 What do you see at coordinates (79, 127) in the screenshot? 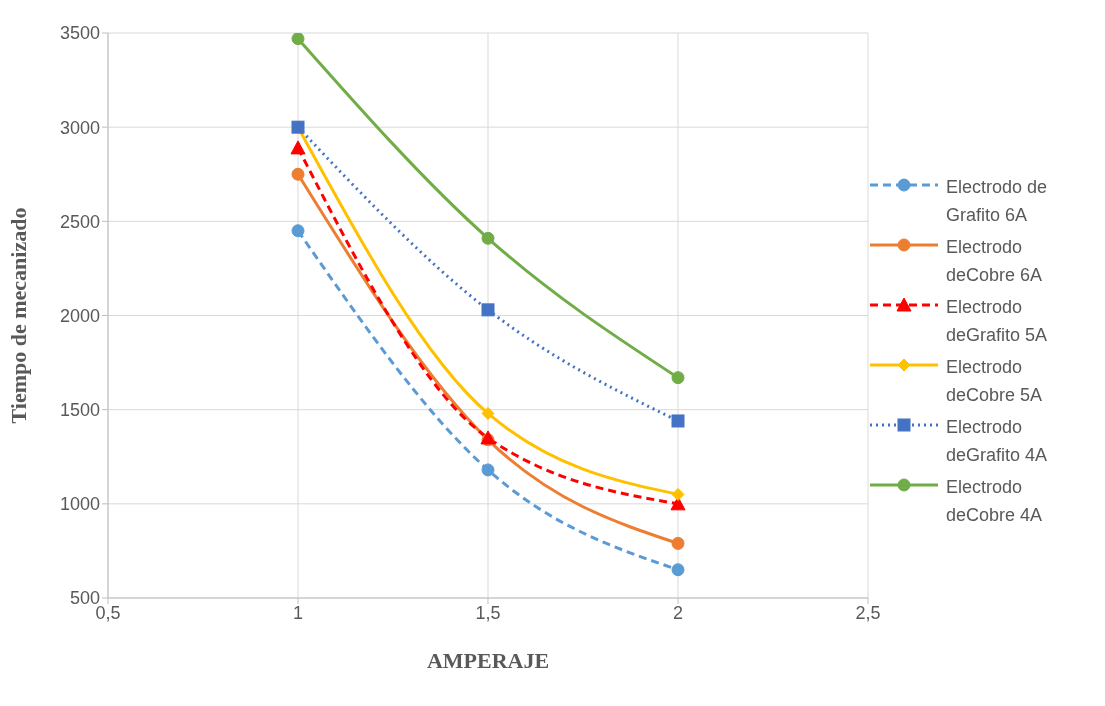
I see `y-tick-label: 3000` at bounding box center [79, 127].